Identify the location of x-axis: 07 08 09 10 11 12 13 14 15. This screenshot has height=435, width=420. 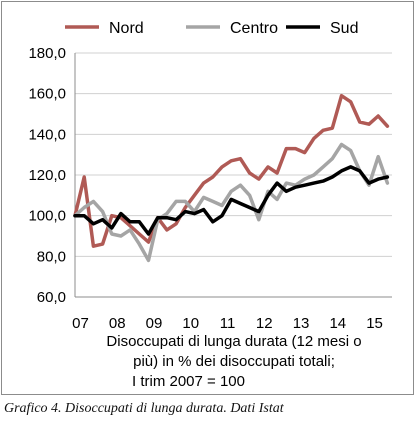
(232, 314).